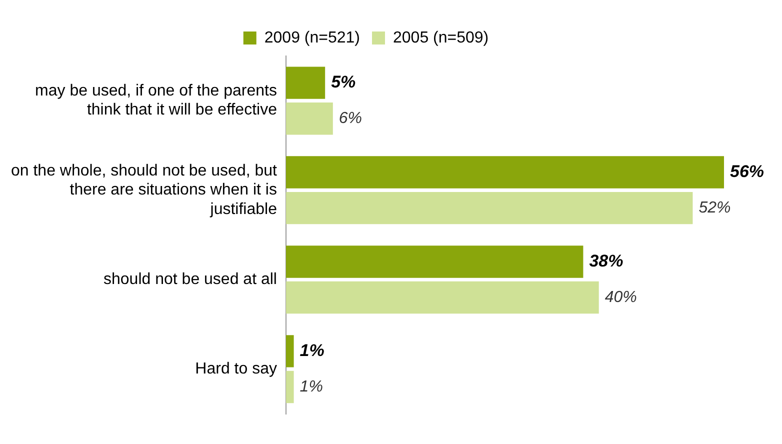 The height and width of the screenshot is (444, 782). I want to click on data-label: 52%, so click(714, 208).